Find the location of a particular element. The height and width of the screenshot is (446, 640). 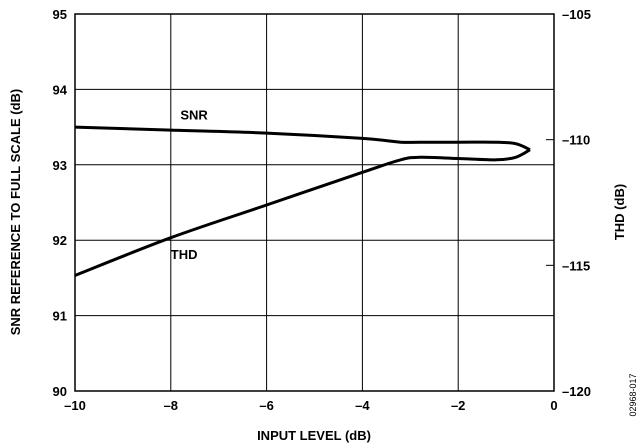

series-label-thd: THD is located at coordinates (184, 254).